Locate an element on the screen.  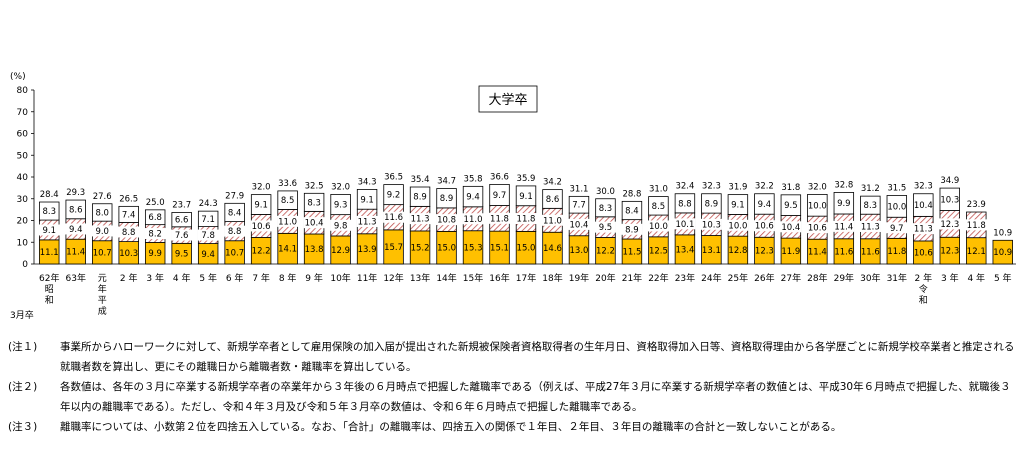
data-label: 7.4 is located at coordinates (129, 215).